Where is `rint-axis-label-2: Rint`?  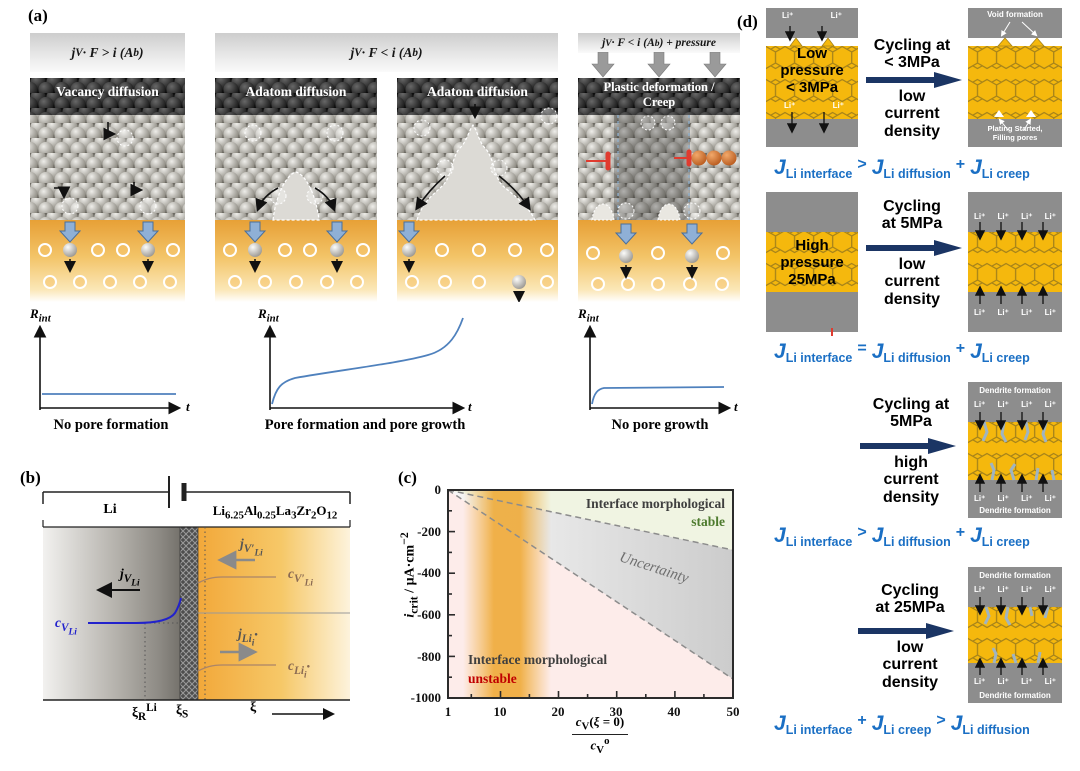 rint-axis-label-2: Rint is located at coordinates (268, 315).